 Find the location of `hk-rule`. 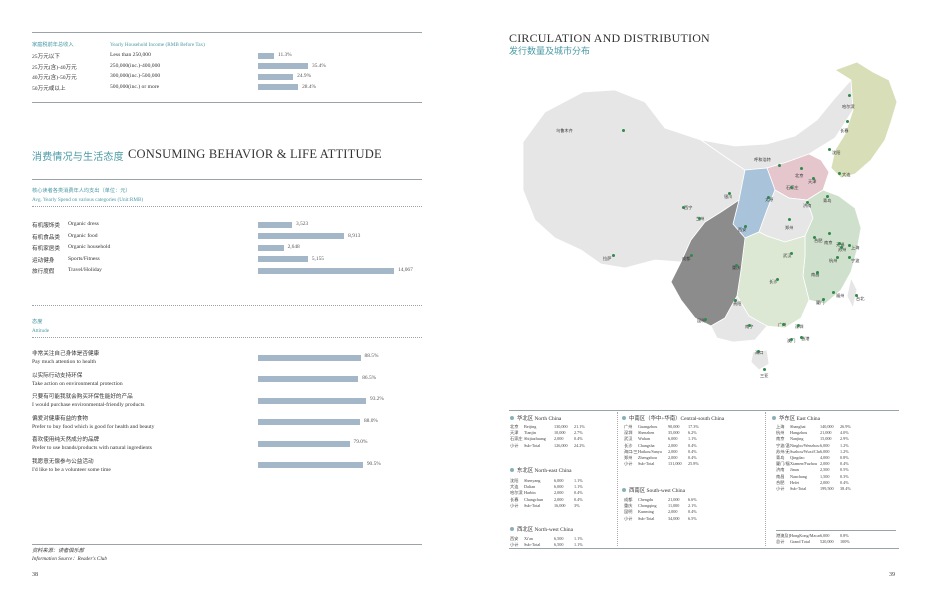

hk-rule is located at coordinates (836, 530).